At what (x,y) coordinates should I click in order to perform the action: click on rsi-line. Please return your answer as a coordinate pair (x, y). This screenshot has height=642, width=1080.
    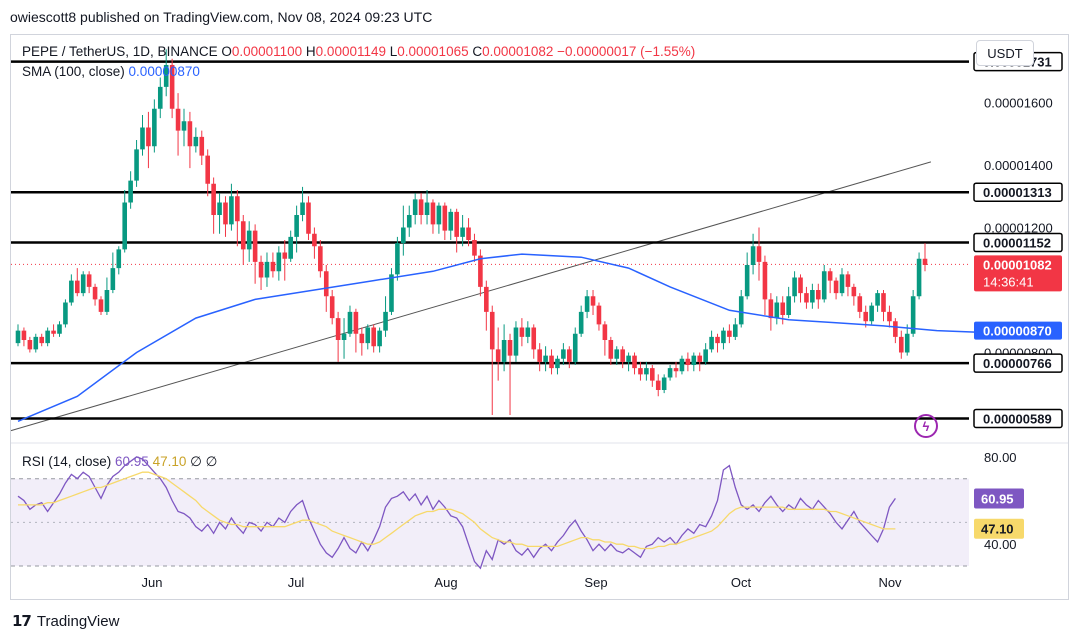
    Looking at the image, I should click on (456, 513).